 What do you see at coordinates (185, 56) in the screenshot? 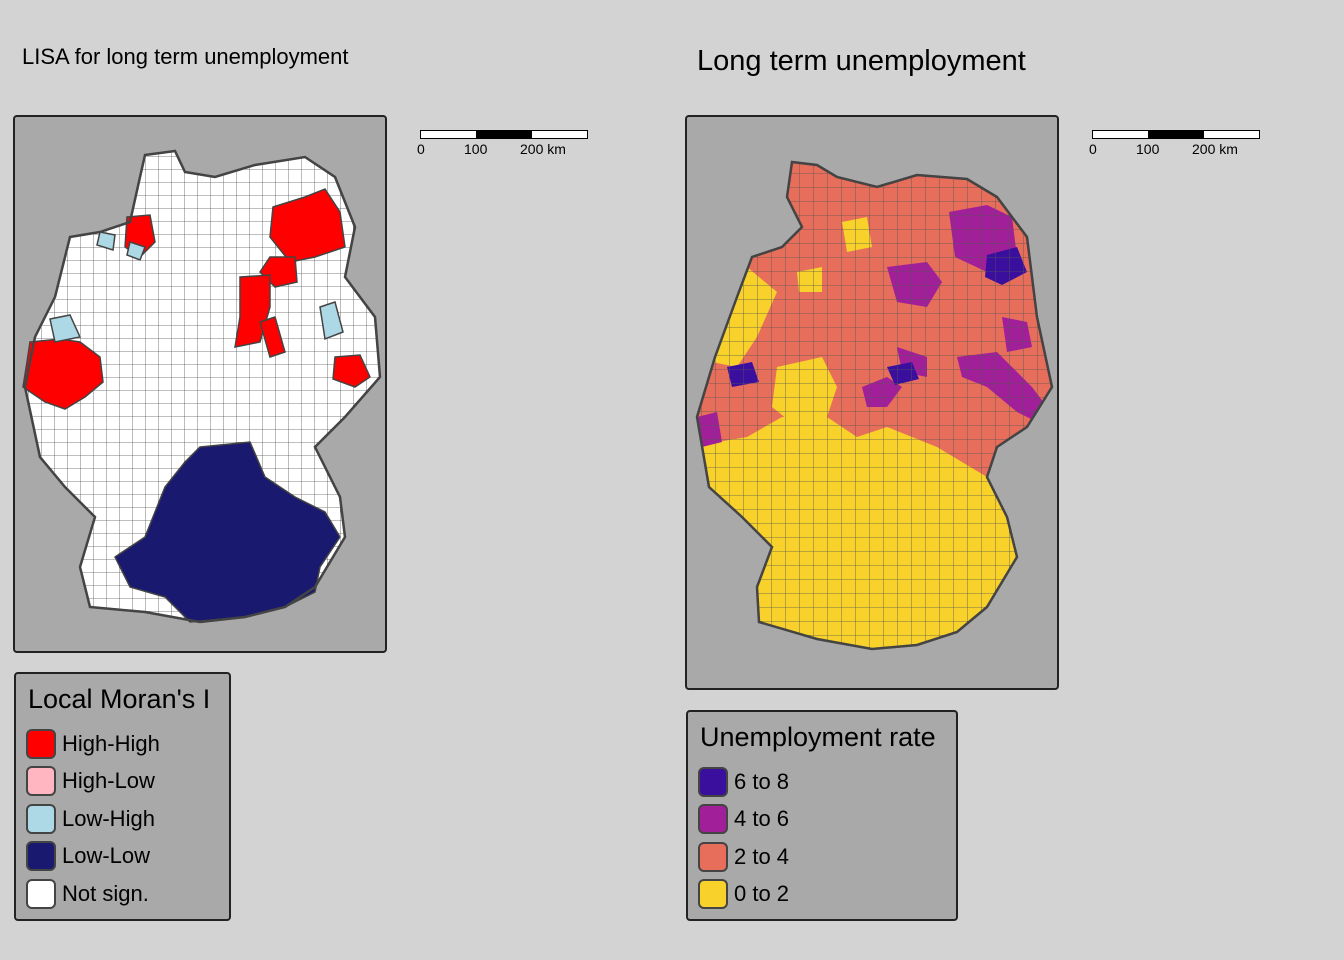
I see `left-map-title: LISA for long term unemployment` at bounding box center [185, 56].